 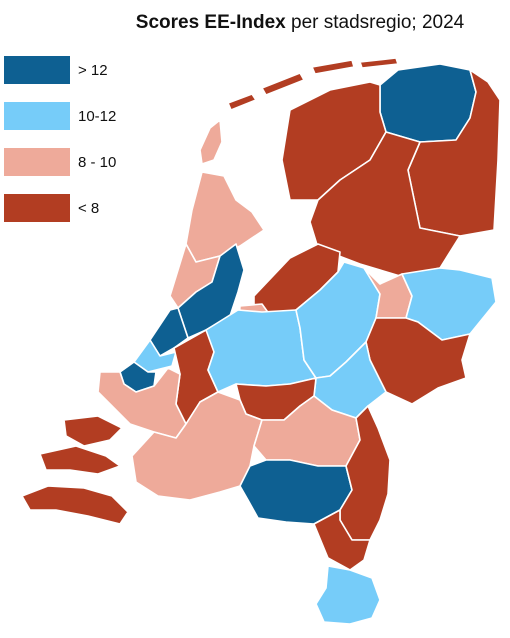 What do you see at coordinates (375, 22) in the screenshot?
I see `map-title-rest: per stadsregio; 2024` at bounding box center [375, 22].